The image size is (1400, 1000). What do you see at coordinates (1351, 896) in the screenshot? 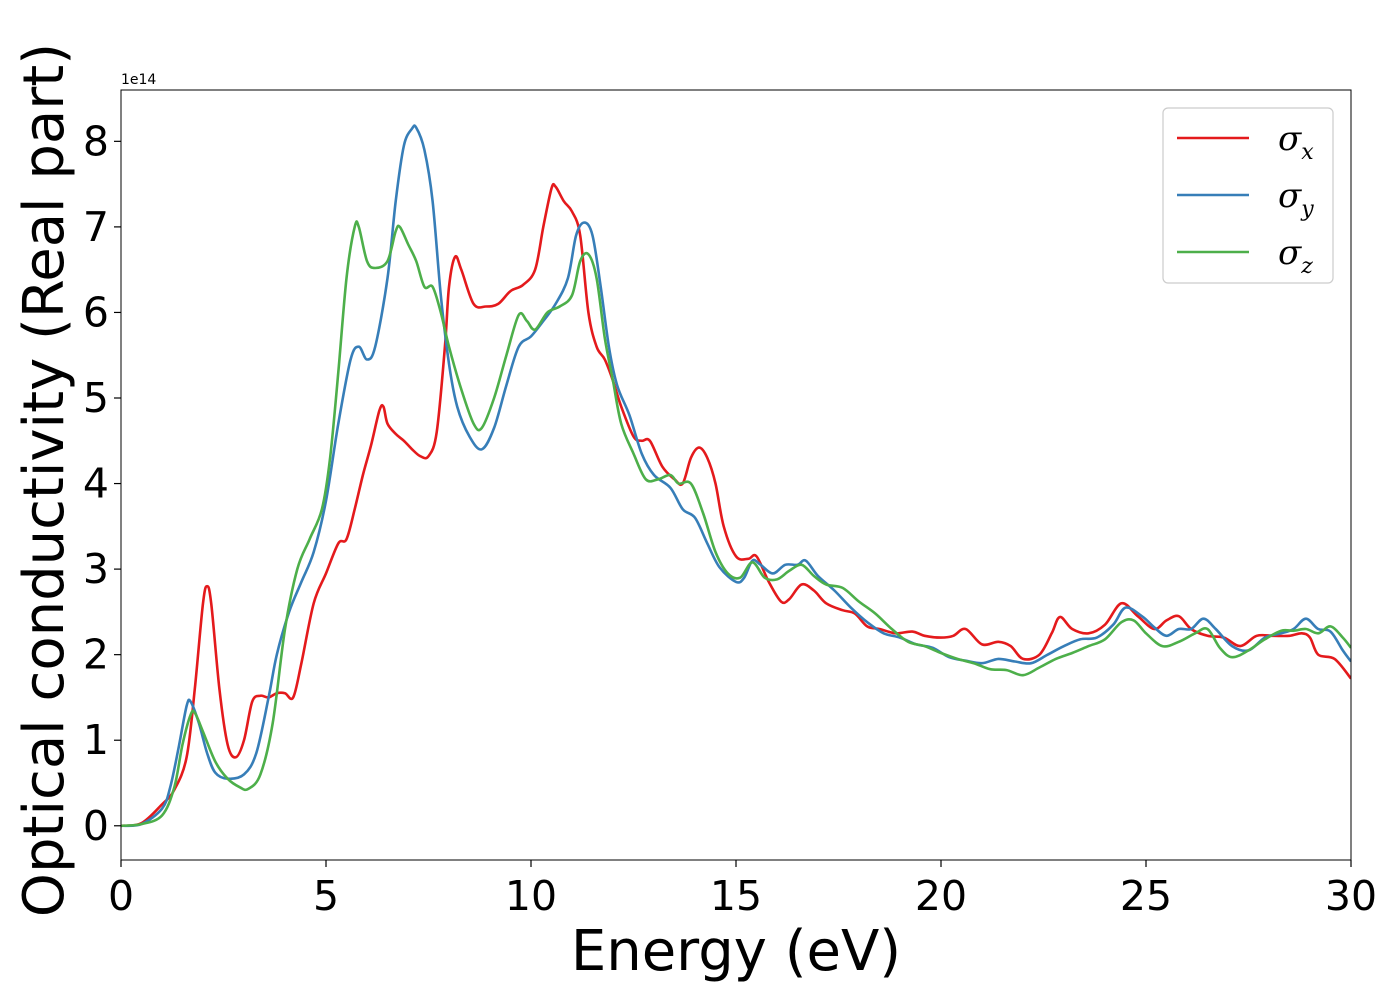
I see `x-tick-label: 30` at bounding box center [1351, 896].